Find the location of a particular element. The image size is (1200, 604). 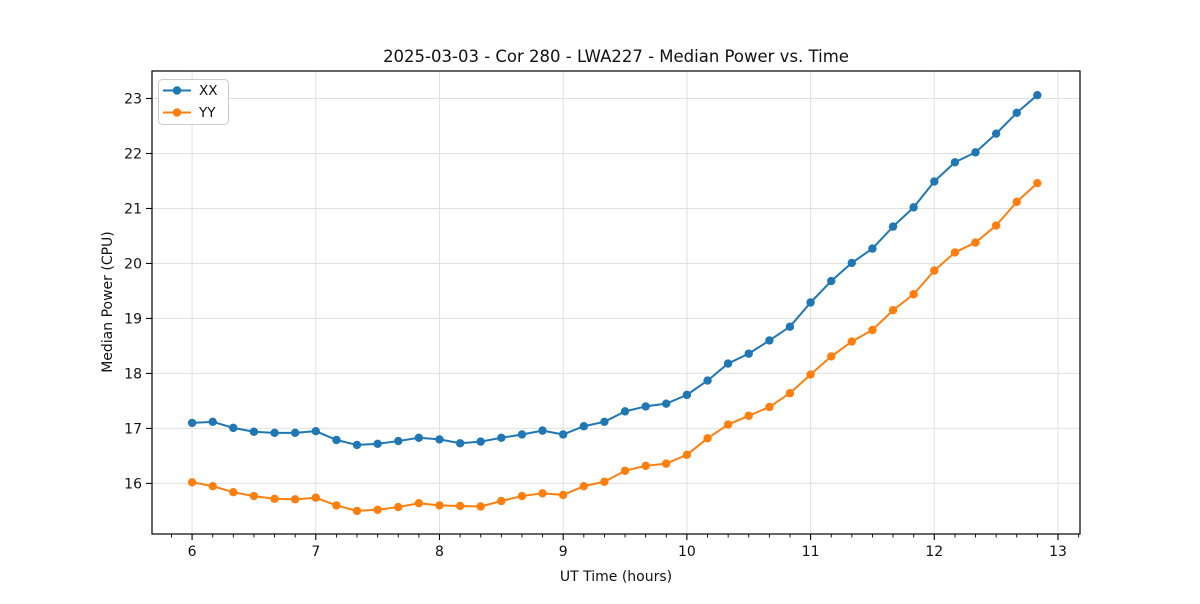

y-tick-label: 17 is located at coordinates (133, 429).